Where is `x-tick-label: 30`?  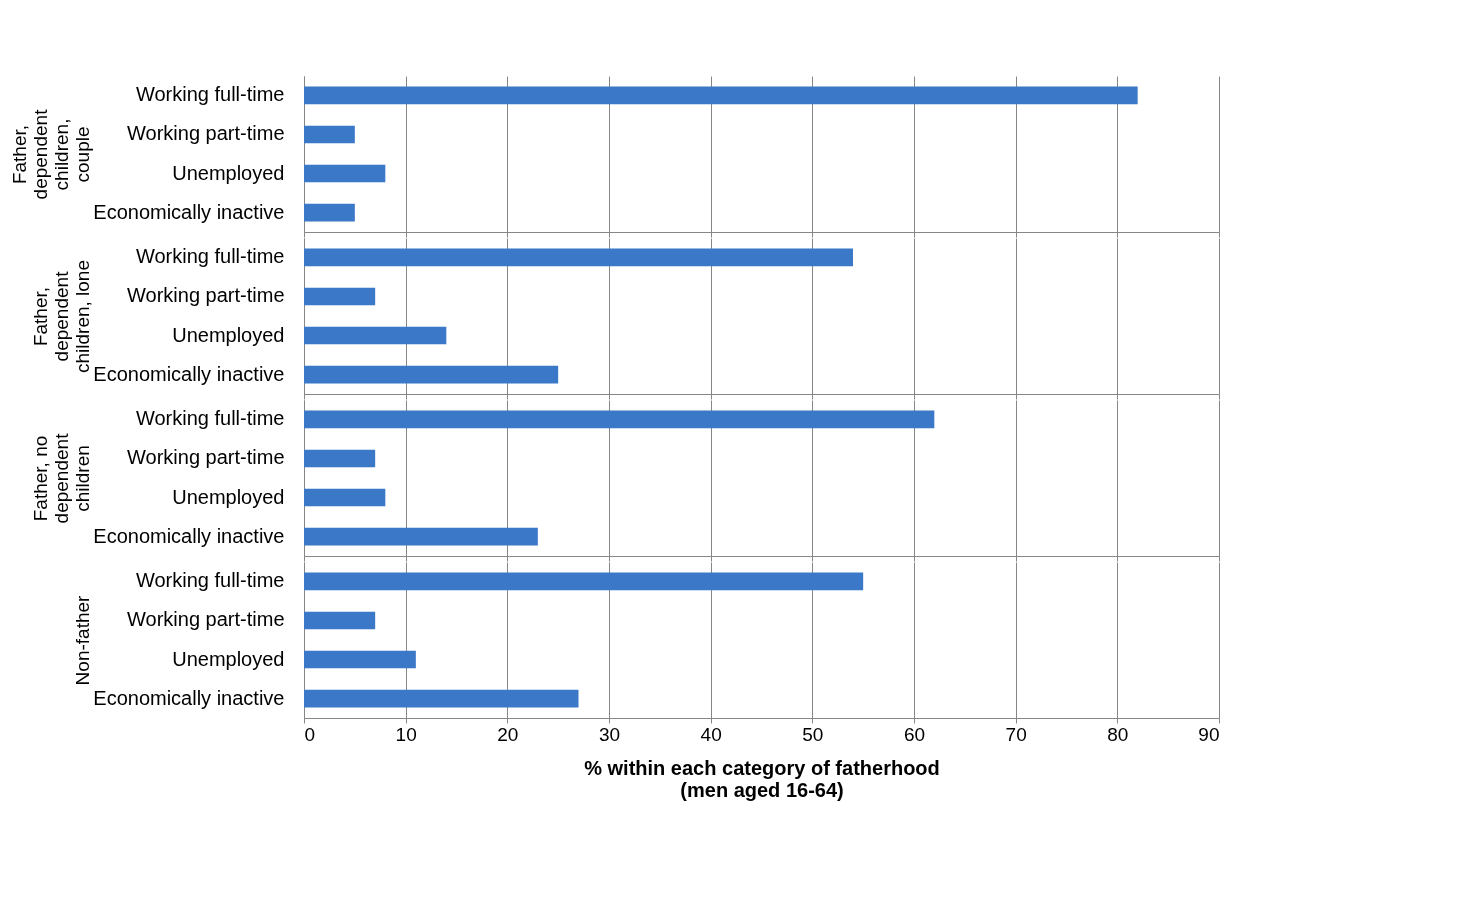 x-tick-label: 30 is located at coordinates (609, 734).